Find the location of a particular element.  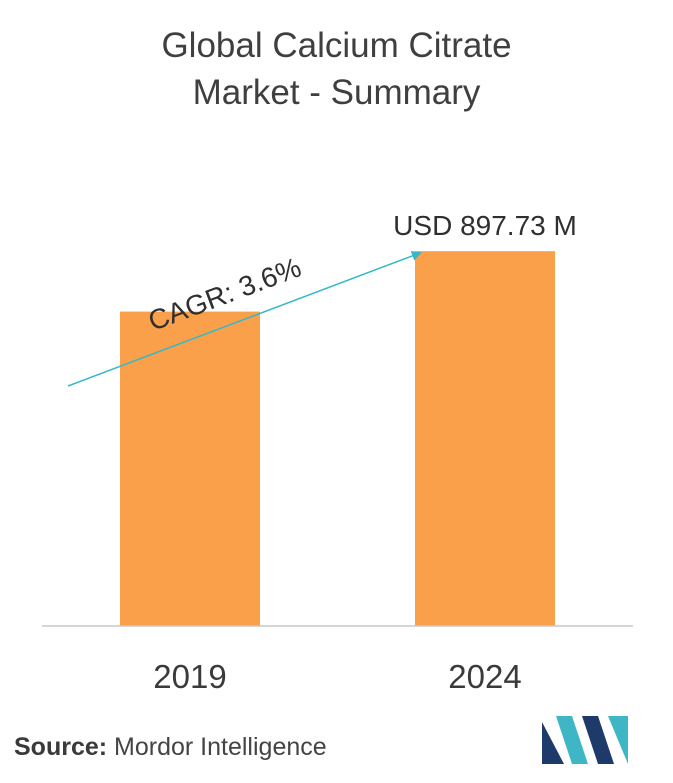

source-note: Source: Mordor Intelligence is located at coordinates (170, 747).